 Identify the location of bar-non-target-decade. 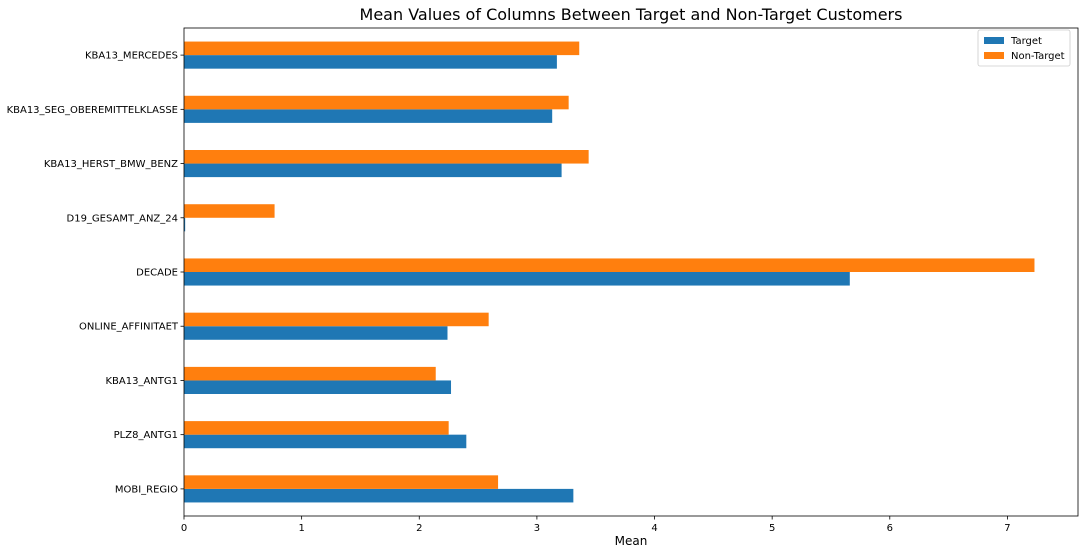
(609, 265).